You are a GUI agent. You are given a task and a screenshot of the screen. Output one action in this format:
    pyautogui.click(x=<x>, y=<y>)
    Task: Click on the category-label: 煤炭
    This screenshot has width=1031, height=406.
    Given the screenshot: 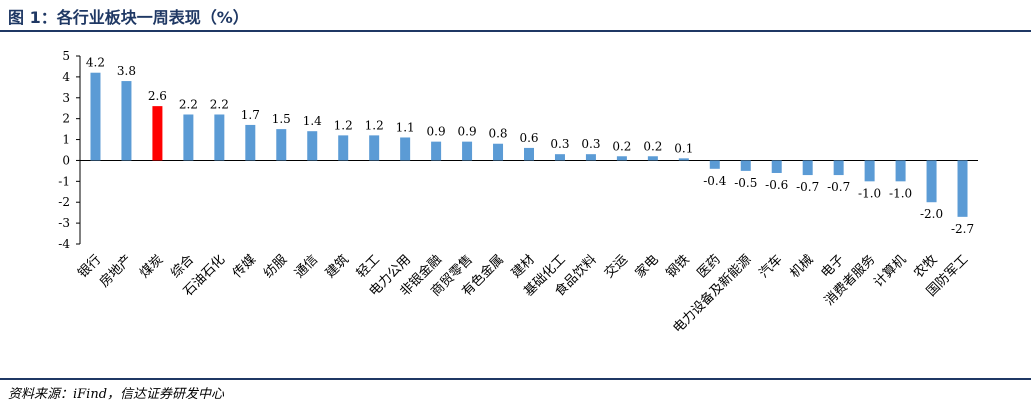 What is the action you would take?
    pyautogui.click(x=151, y=266)
    